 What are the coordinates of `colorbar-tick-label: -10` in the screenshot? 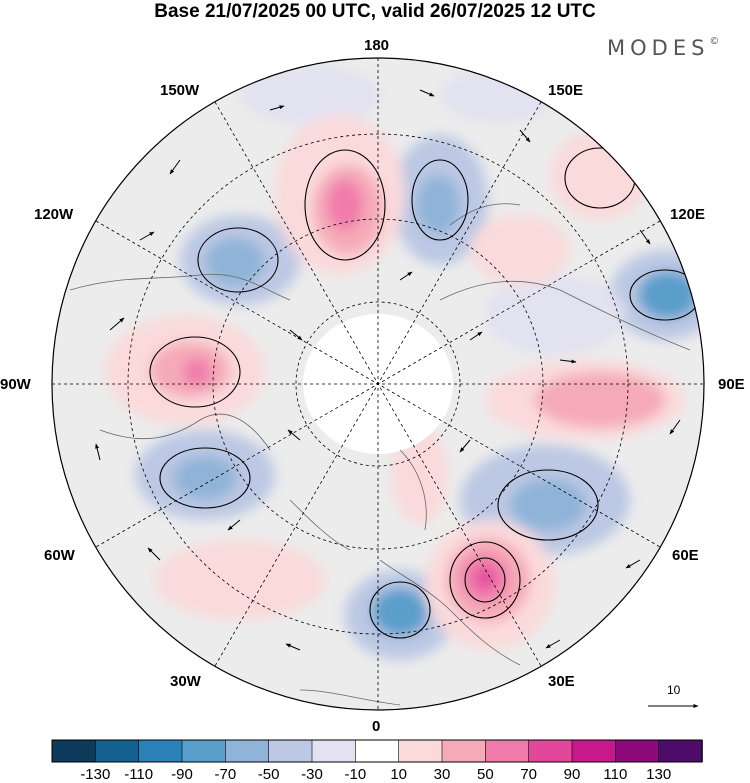 It's located at (355, 774).